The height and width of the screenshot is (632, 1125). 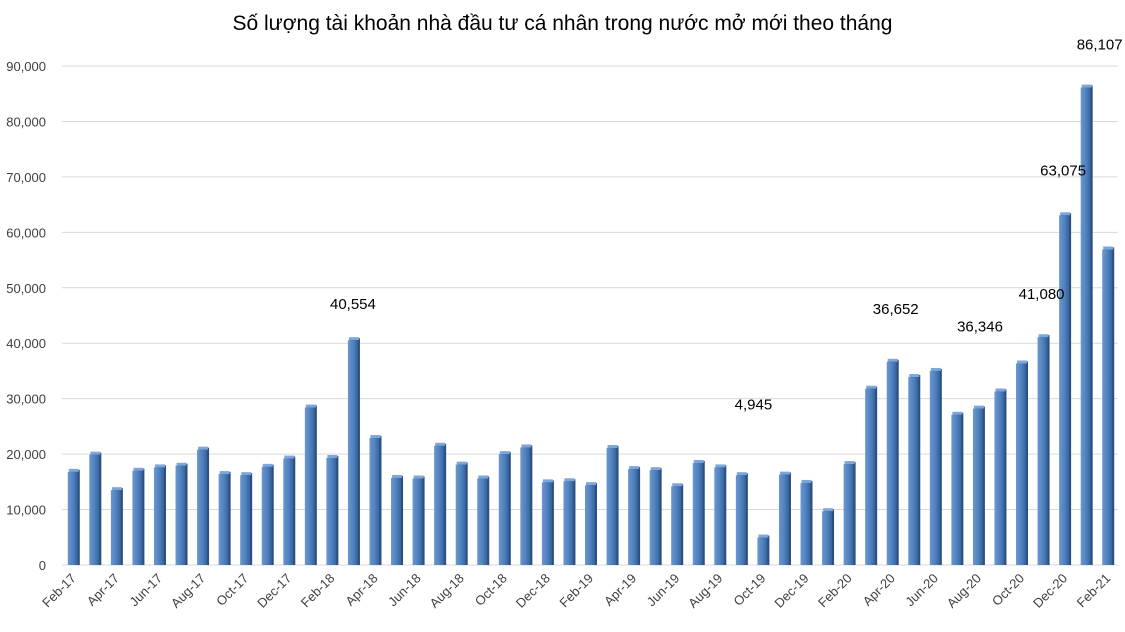 What do you see at coordinates (1094, 591) in the screenshot?
I see `x-tick-label: Feb-21` at bounding box center [1094, 591].